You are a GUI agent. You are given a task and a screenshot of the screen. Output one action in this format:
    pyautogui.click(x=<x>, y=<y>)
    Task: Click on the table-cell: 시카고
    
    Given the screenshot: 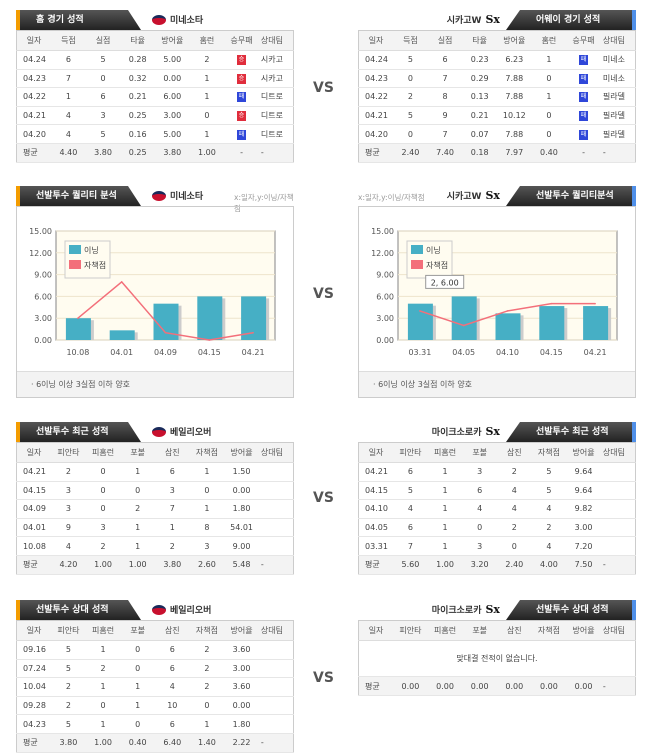 What is the action you would take?
    pyautogui.click(x=276, y=79)
    